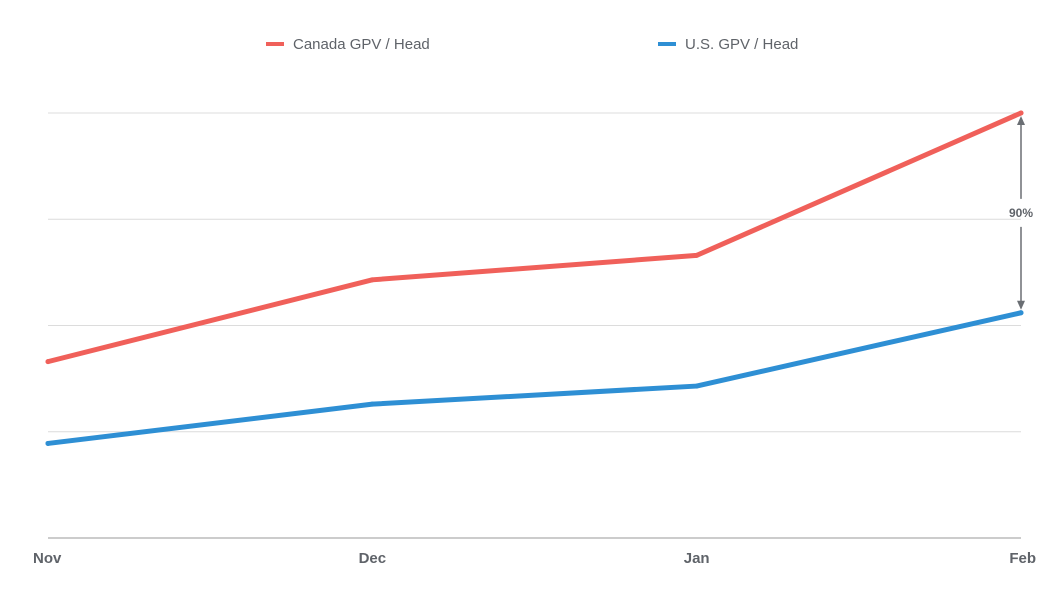  I want to click on arrowhead-down-icon, so click(1021, 305).